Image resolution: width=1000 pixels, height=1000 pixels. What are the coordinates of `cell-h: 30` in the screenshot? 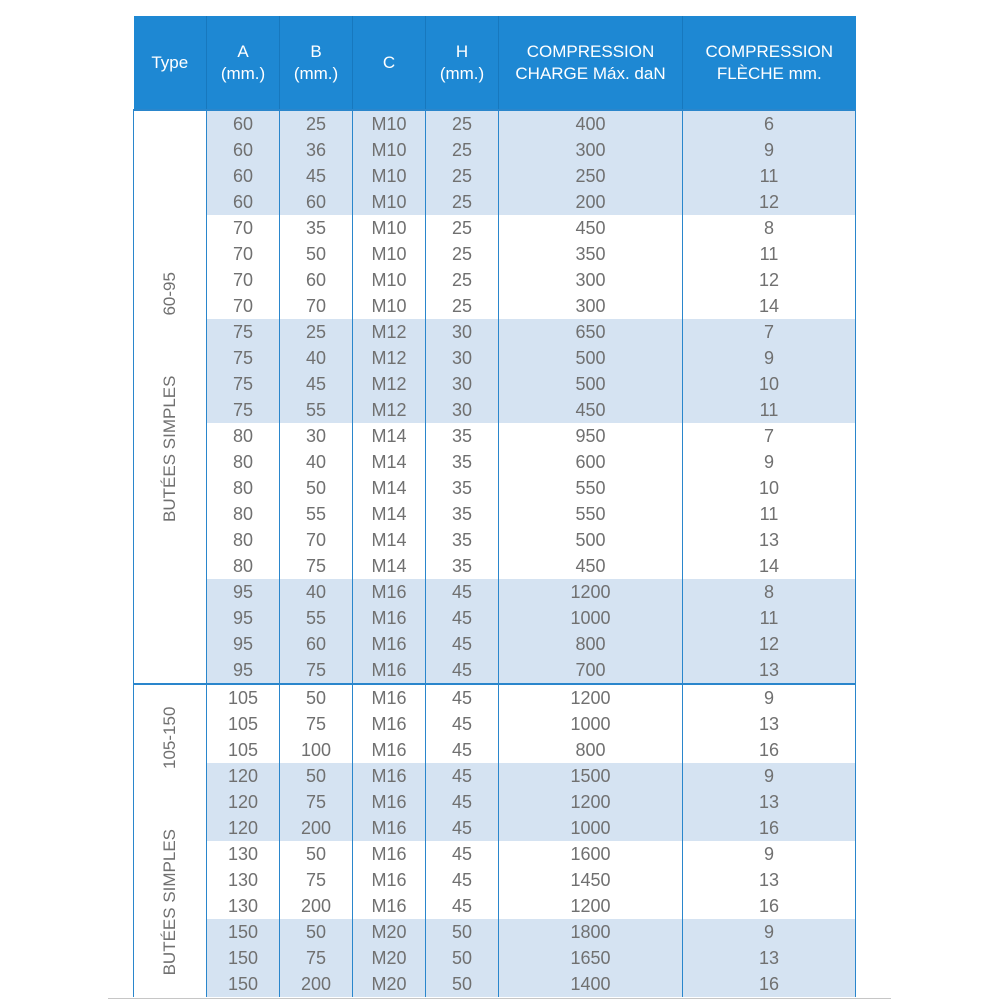 It's located at (462, 384).